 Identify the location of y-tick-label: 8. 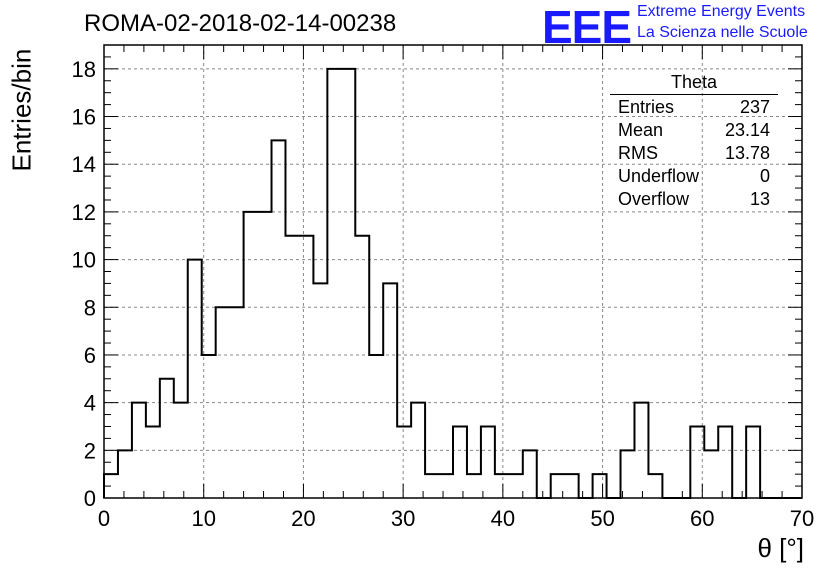
(90, 307).